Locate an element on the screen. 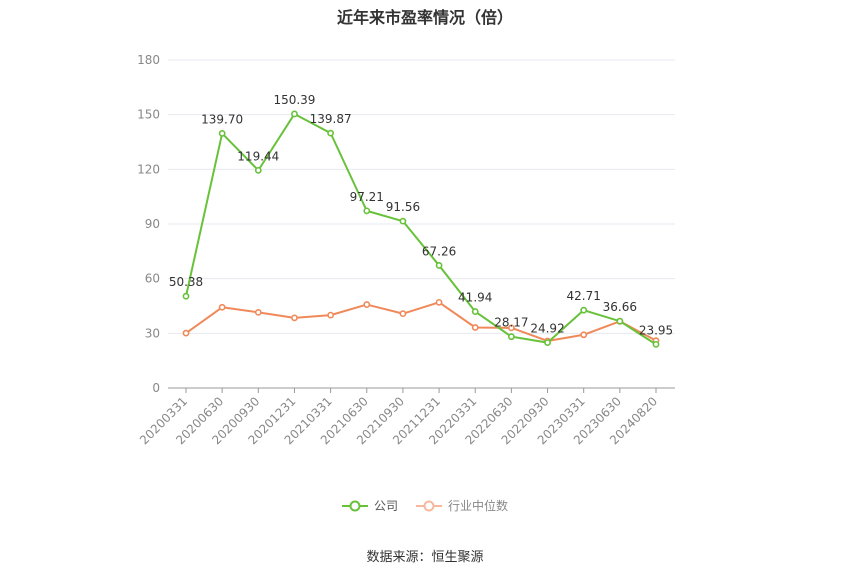 This screenshot has width=850, height=575. company-data-label: 139.87 is located at coordinates (331, 119).